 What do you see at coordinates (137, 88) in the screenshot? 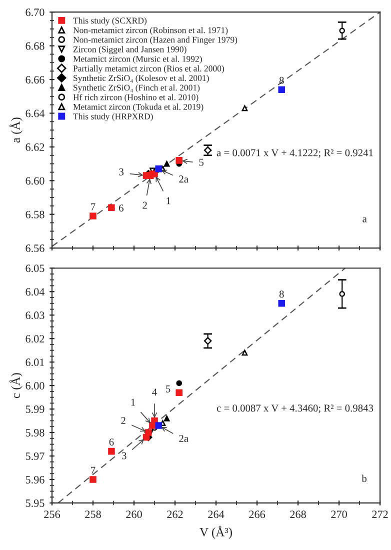
I see `legend-label: Synthetic ZrSiO₄ (Finch et al. 2001)` at bounding box center [137, 88].